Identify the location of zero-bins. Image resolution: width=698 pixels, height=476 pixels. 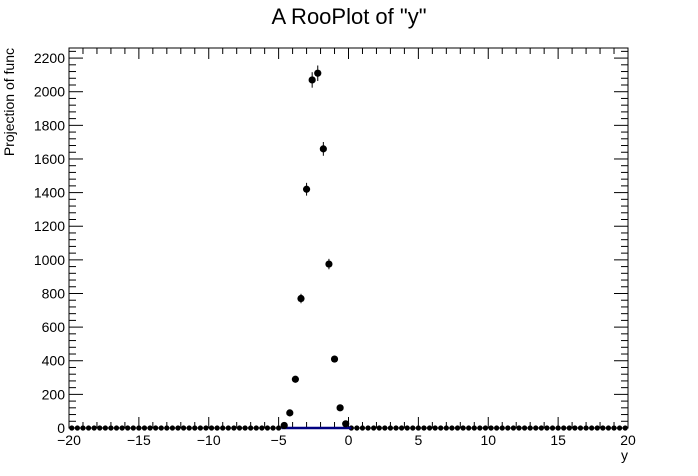
(348, 428).